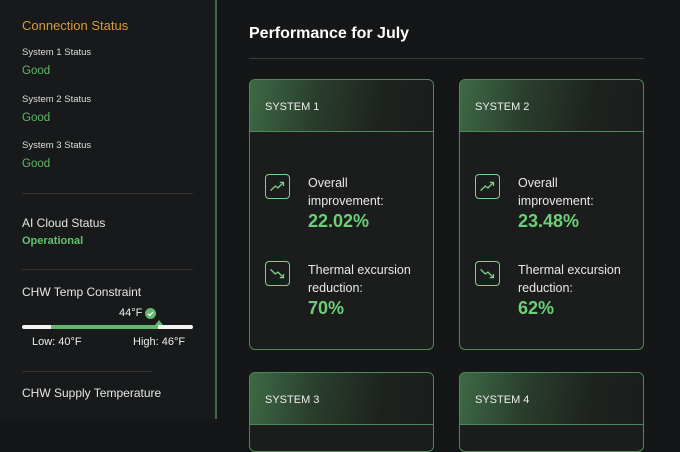  What do you see at coordinates (36, 71) in the screenshot?
I see `system-1-status-value: Good` at bounding box center [36, 71].